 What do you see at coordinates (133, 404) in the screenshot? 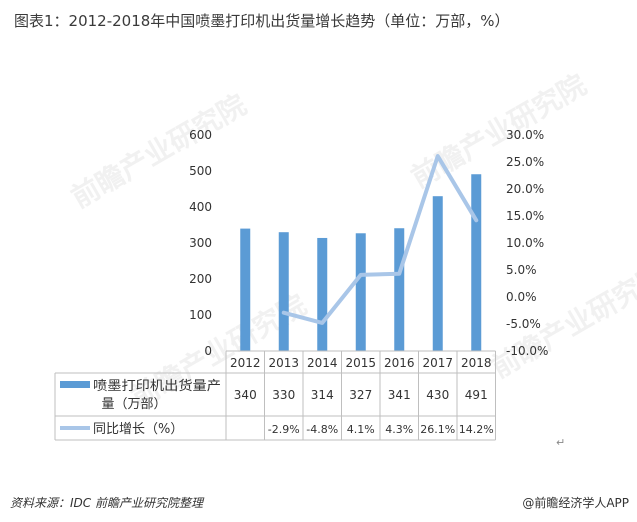
I see `legend-bar-label: 量（万部）` at bounding box center [133, 404].